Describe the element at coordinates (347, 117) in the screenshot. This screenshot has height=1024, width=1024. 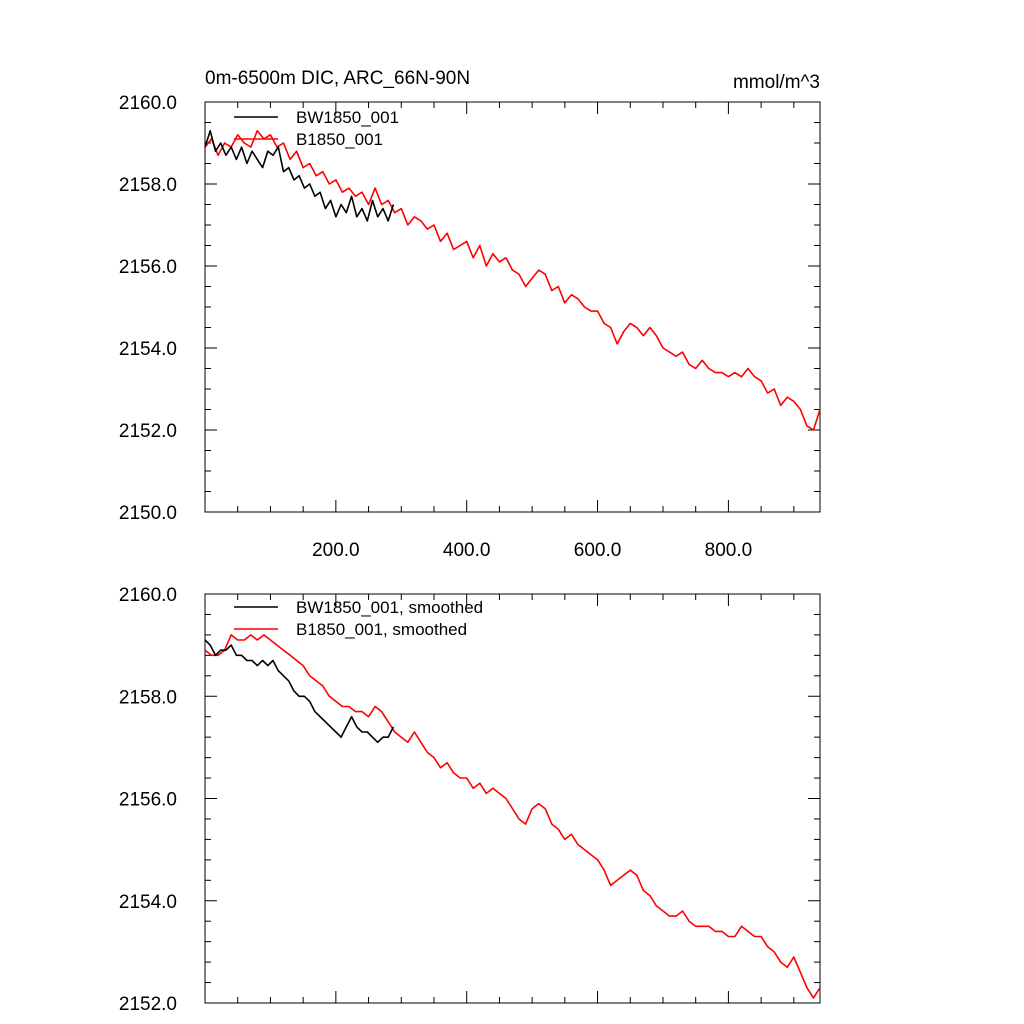
I see `legend-label: BW1850_001` at that location.